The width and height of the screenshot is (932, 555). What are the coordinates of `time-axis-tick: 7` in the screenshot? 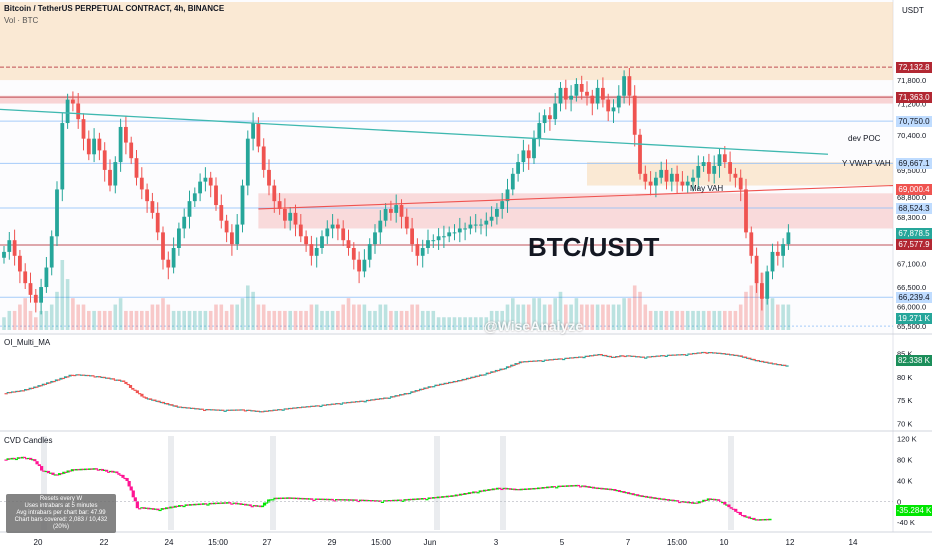 It's located at (628, 542).